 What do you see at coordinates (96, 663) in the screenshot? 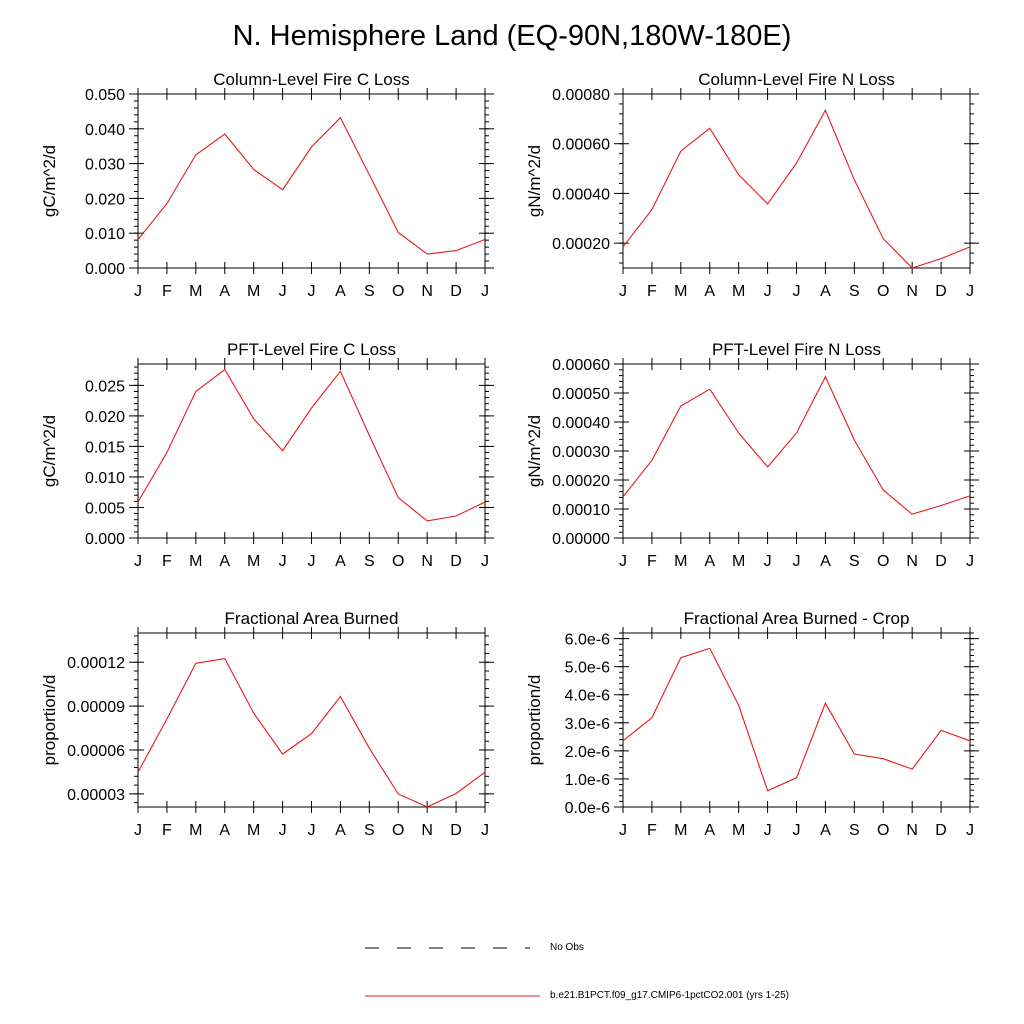
I see `y-tick-label: 0.00012` at bounding box center [96, 663].